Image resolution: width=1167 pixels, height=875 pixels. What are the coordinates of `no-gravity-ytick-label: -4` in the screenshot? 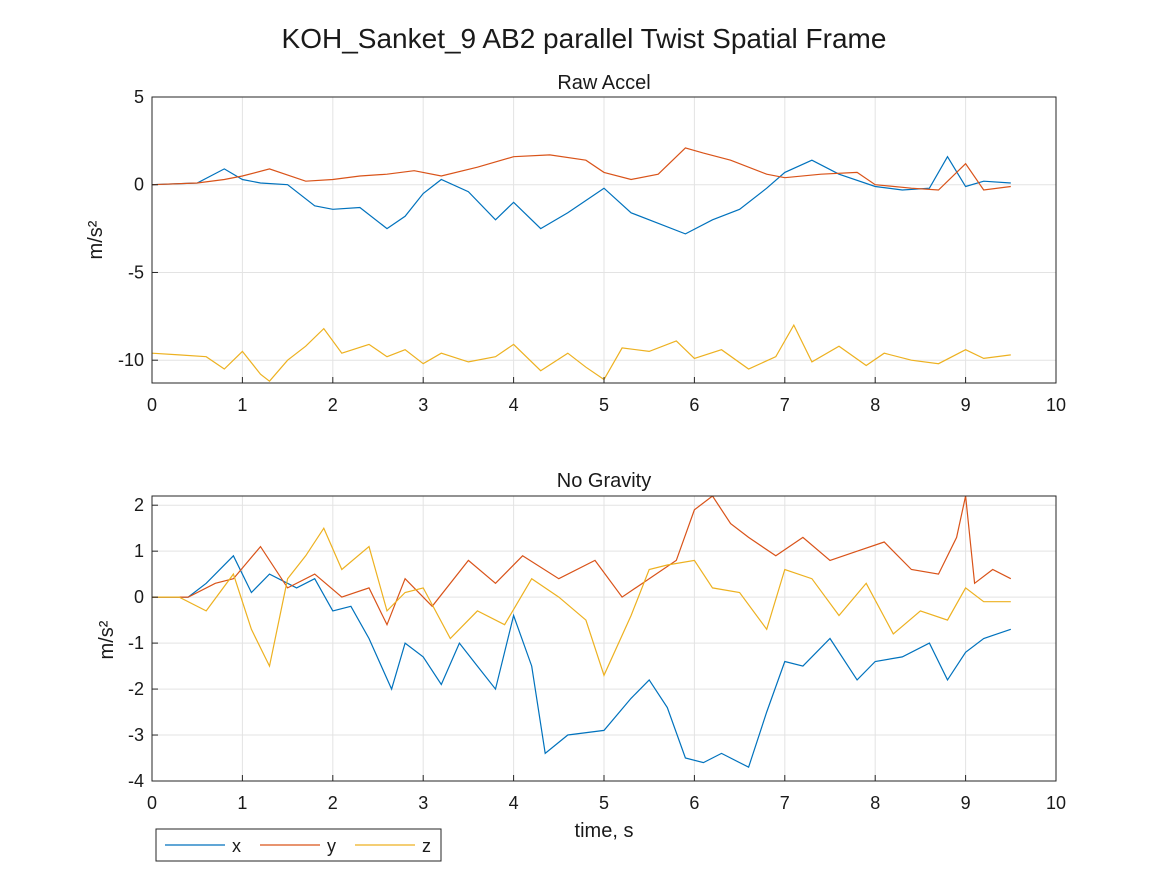 It's located at (136, 781).